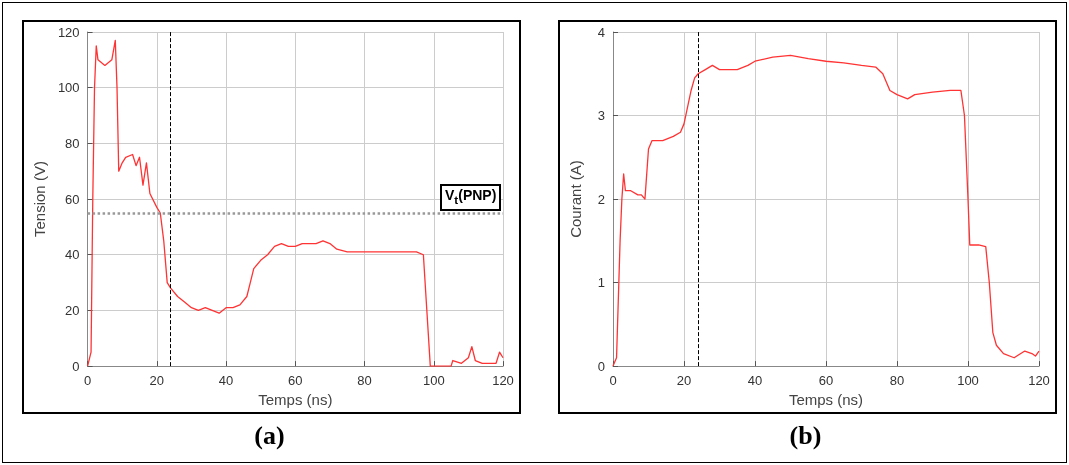 Image resolution: width=1069 pixels, height=465 pixels. Describe the element at coordinates (601, 116) in the screenshot. I see `y-tick-label: 3` at that location.